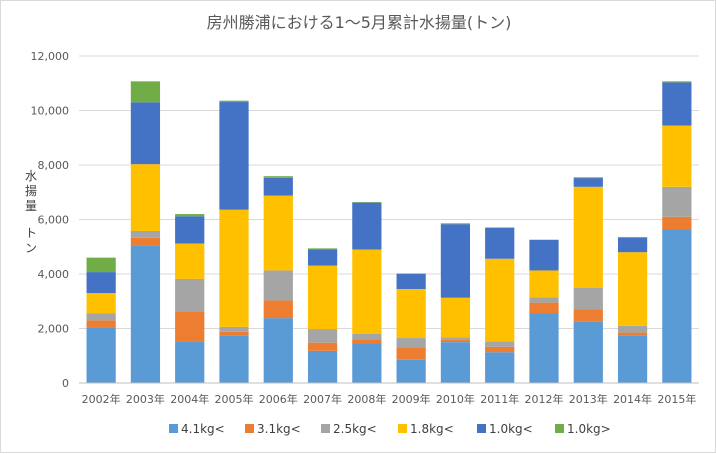  I want to click on y-tick-label: 12,000, so click(50, 56).